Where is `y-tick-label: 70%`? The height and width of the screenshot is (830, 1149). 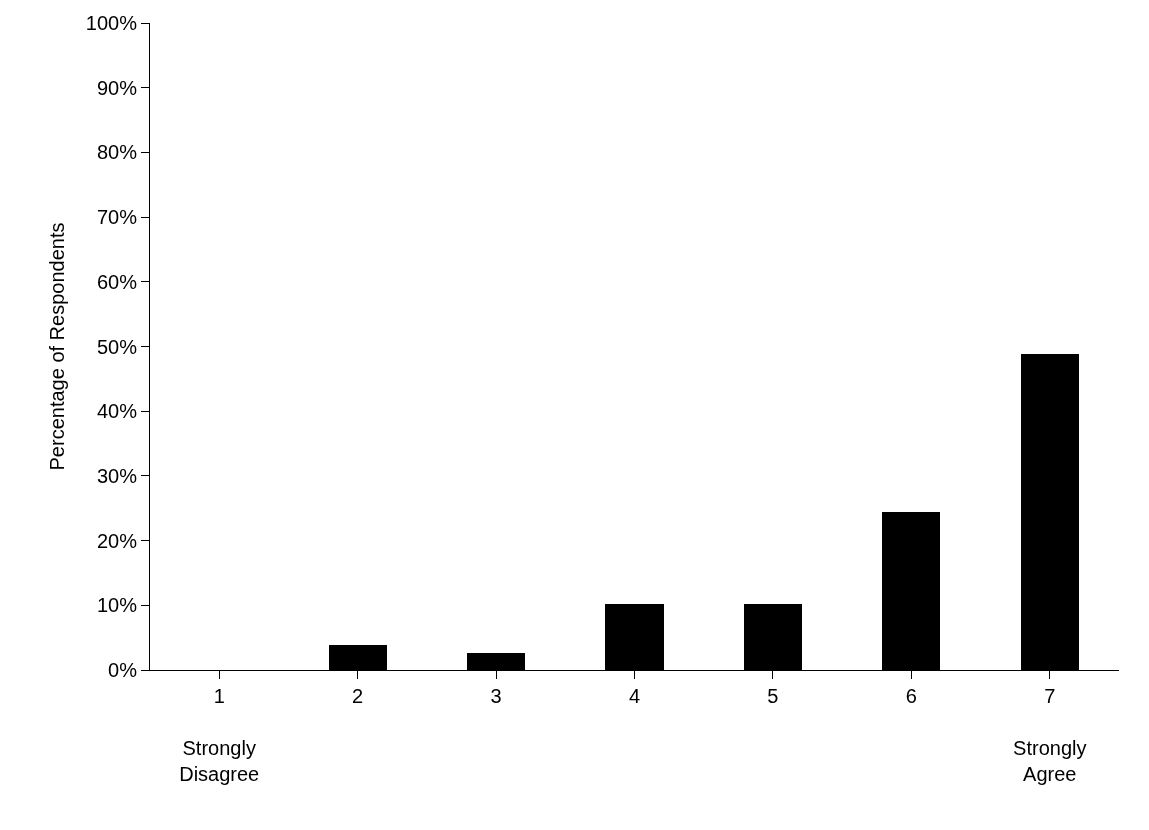 y-tick-label: 70% is located at coordinates (117, 217).